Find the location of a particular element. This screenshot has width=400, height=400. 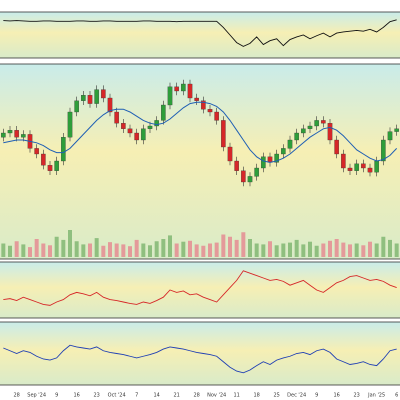

x-tick-label: Oct '24 is located at coordinates (117, 396).